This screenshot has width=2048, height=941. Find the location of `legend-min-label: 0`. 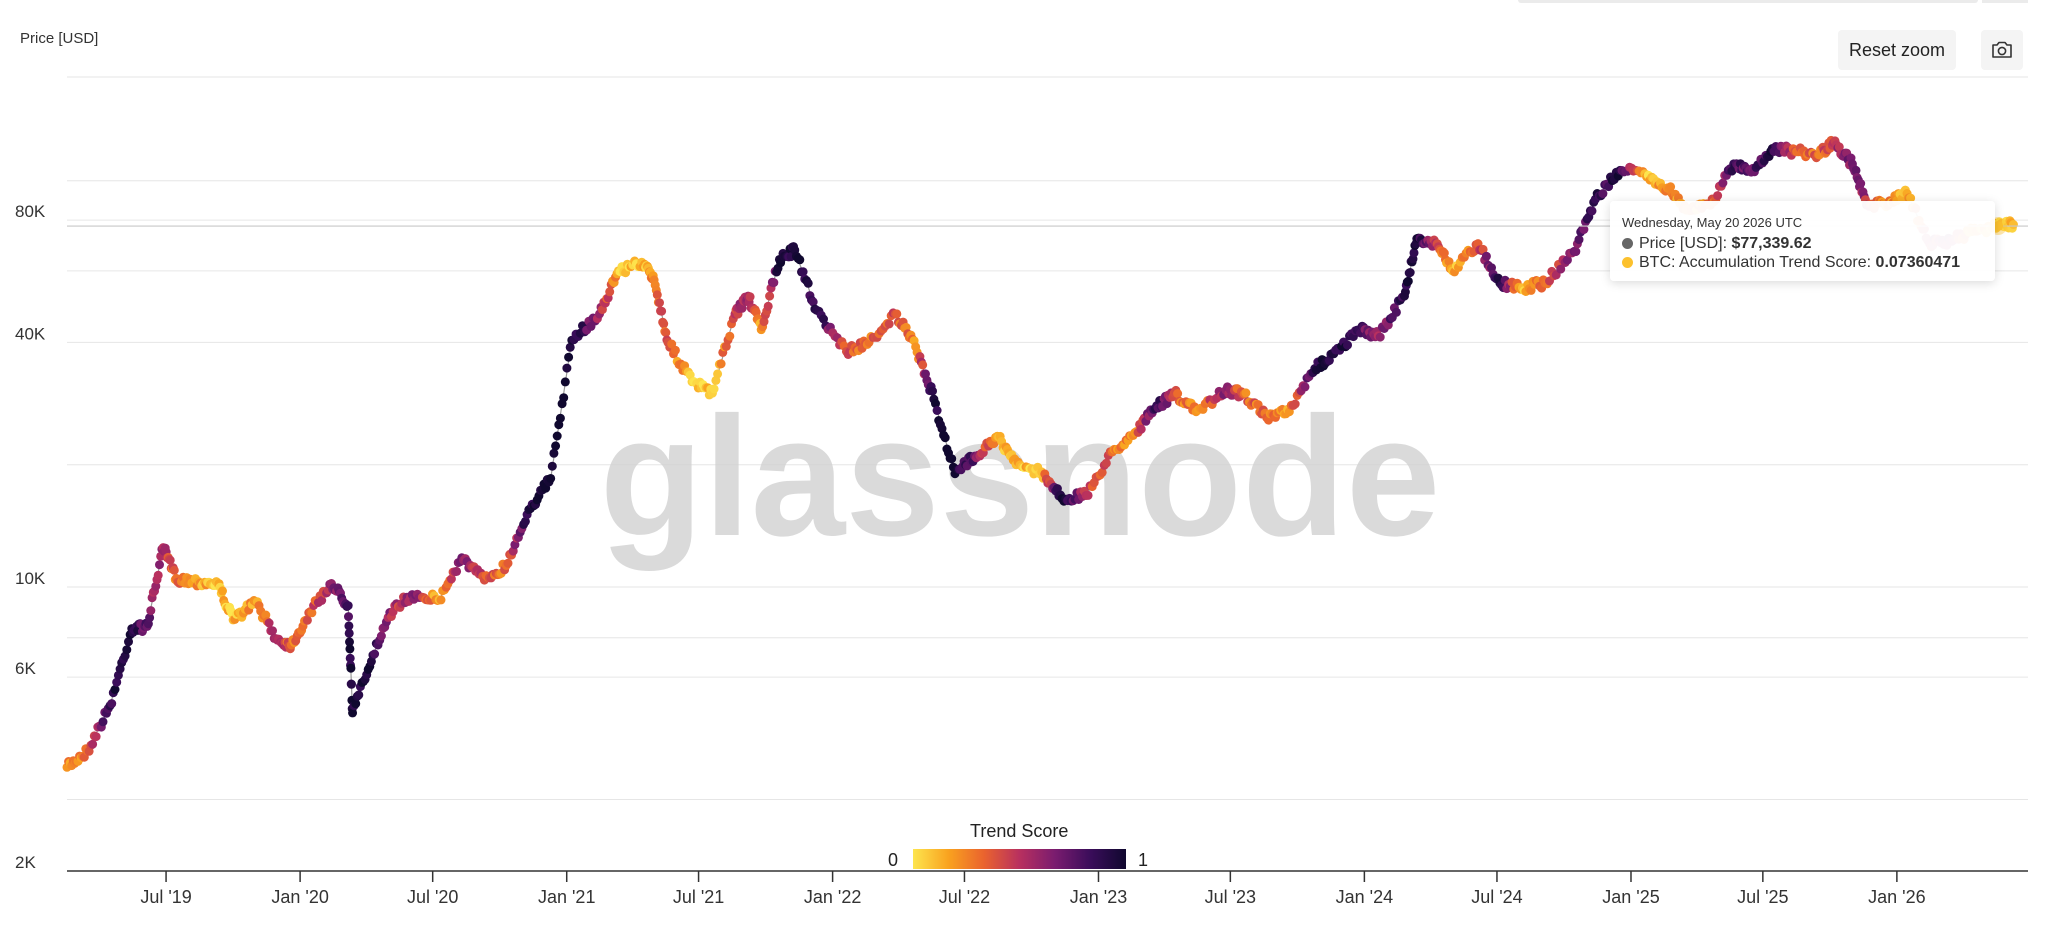

legend-min-label: 0 is located at coordinates (893, 860).